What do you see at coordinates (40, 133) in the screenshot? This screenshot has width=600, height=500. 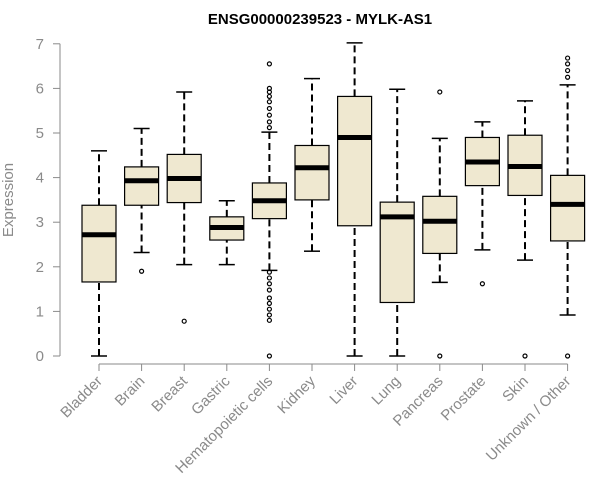 I see `y-tick-label: 5` at bounding box center [40, 133].